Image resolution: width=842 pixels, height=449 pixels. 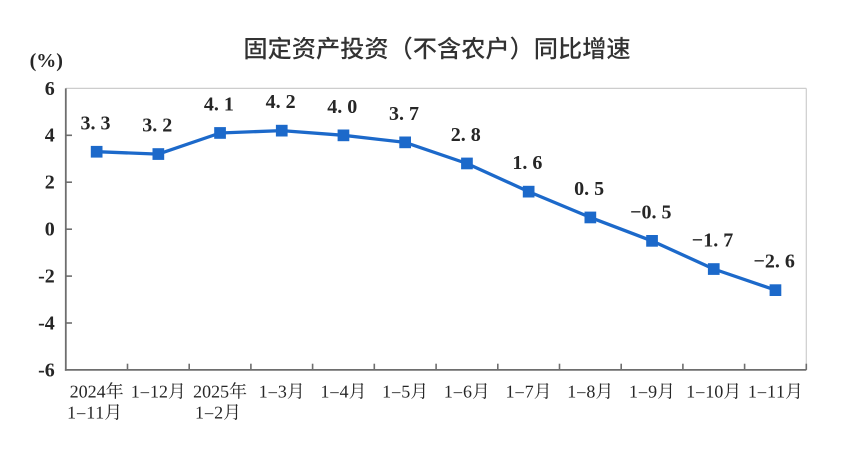 I want to click on svg-text: 3. 7, so click(x=404, y=114).